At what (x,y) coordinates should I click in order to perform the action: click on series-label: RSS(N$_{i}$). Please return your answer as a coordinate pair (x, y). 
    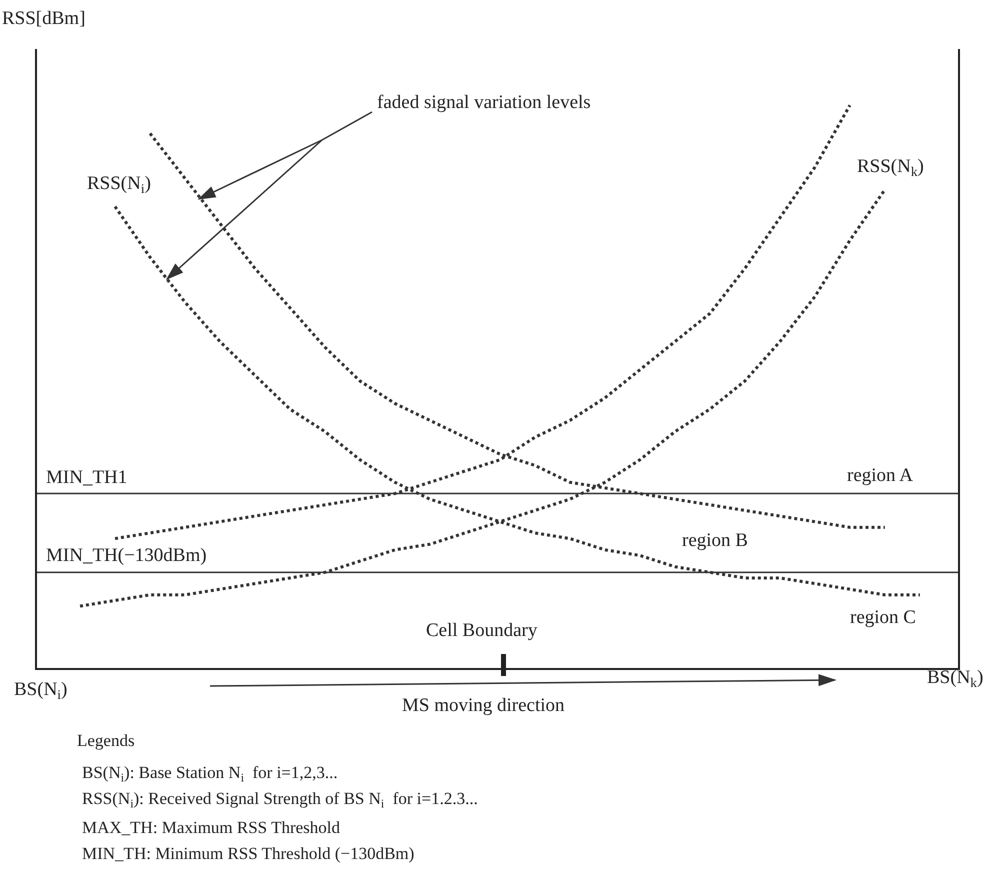
    Looking at the image, I should click on (119, 184).